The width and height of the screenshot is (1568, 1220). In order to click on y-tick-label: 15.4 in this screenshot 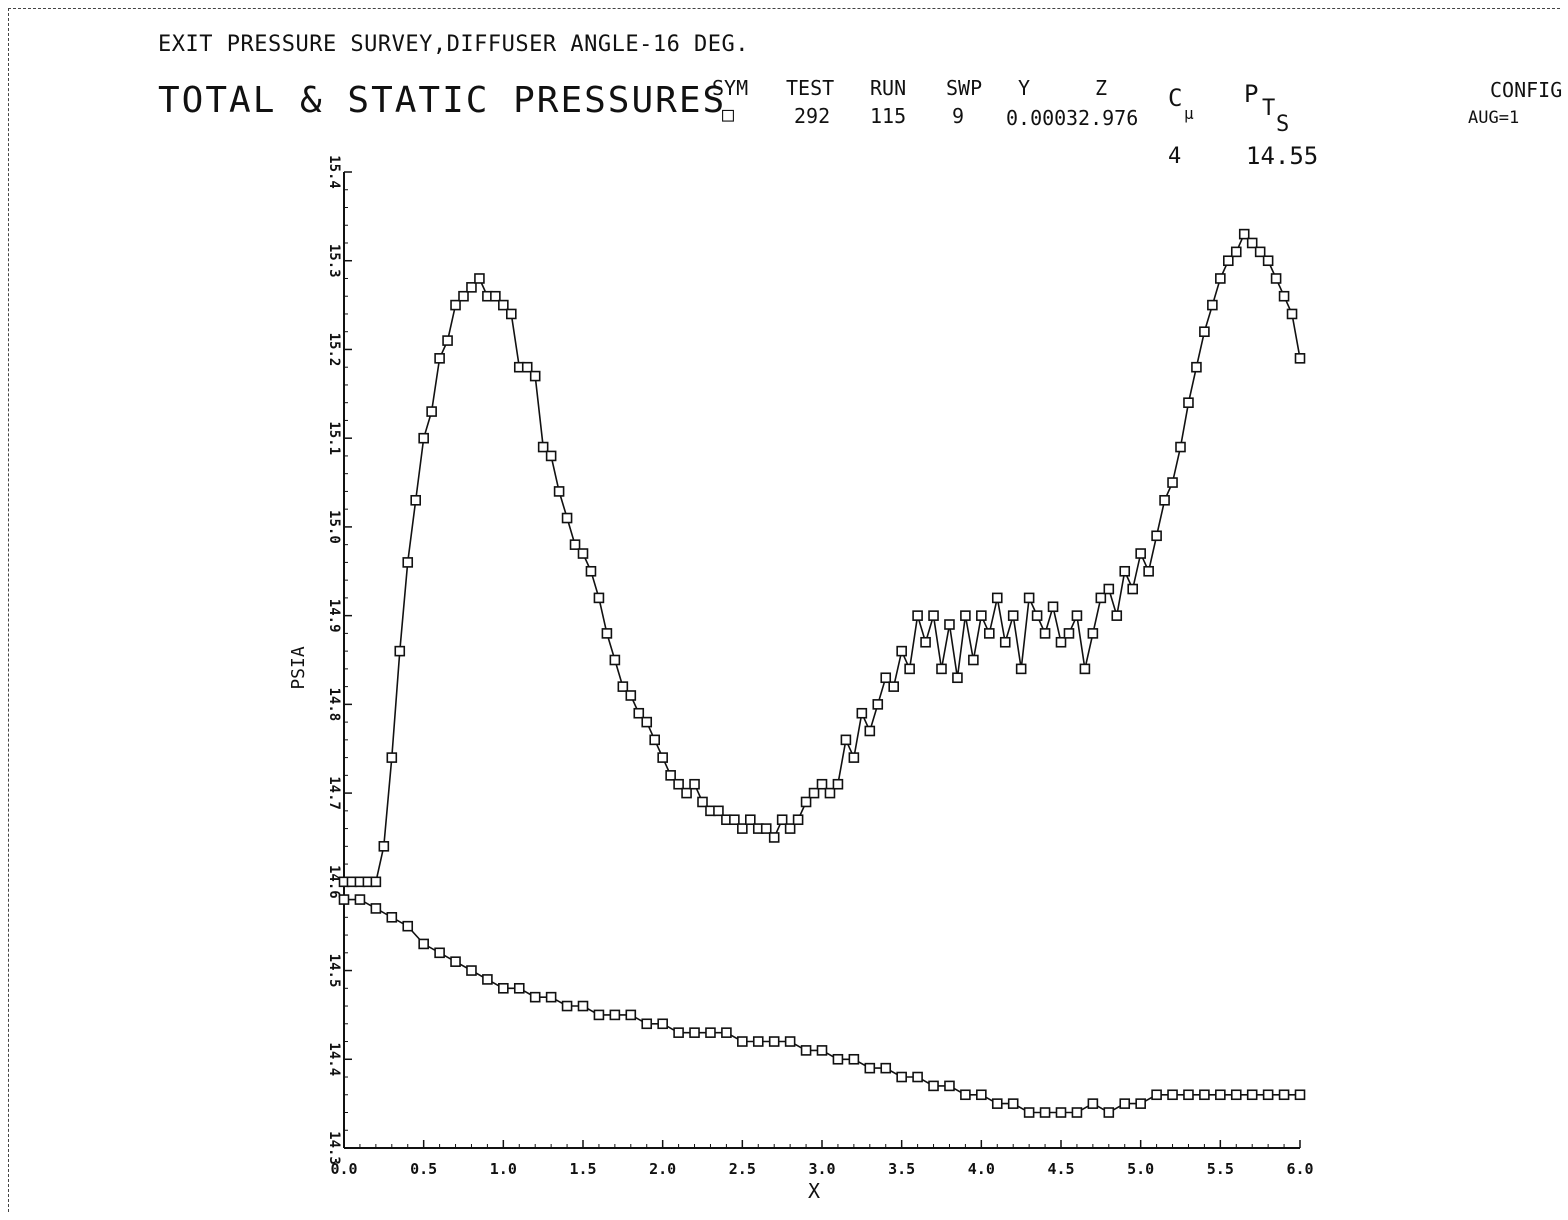, I will do `click(334, 172)`.